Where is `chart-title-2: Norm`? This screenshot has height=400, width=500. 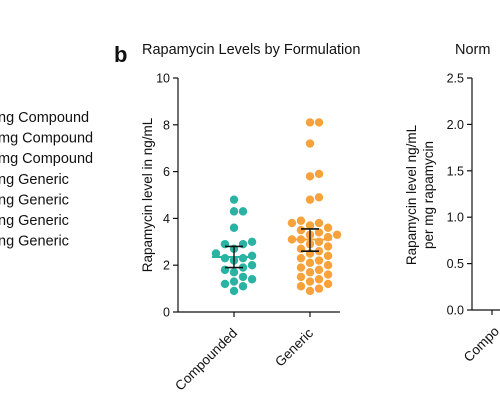
chart-title-2: Norm is located at coordinates (472, 50).